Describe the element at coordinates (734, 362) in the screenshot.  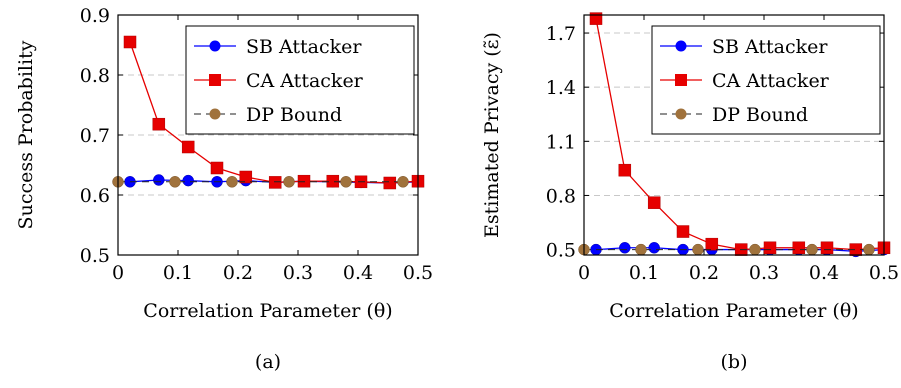
I see `figure-caption: (b)` at that location.